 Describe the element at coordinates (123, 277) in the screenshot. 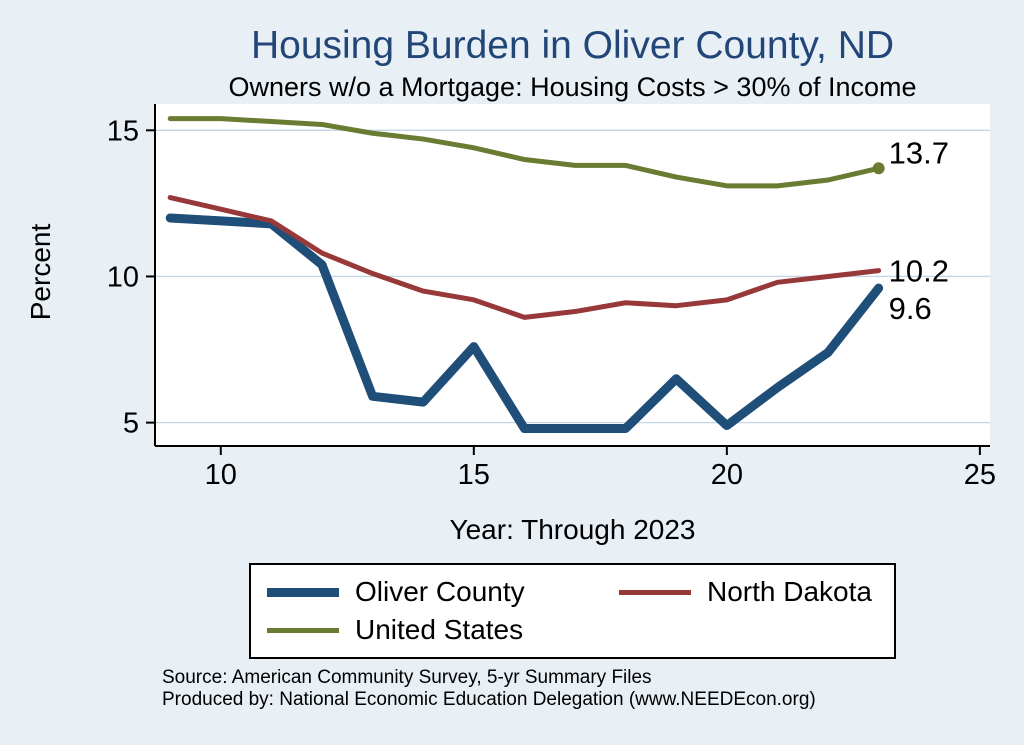

I see `y-tick-label: 10` at that location.